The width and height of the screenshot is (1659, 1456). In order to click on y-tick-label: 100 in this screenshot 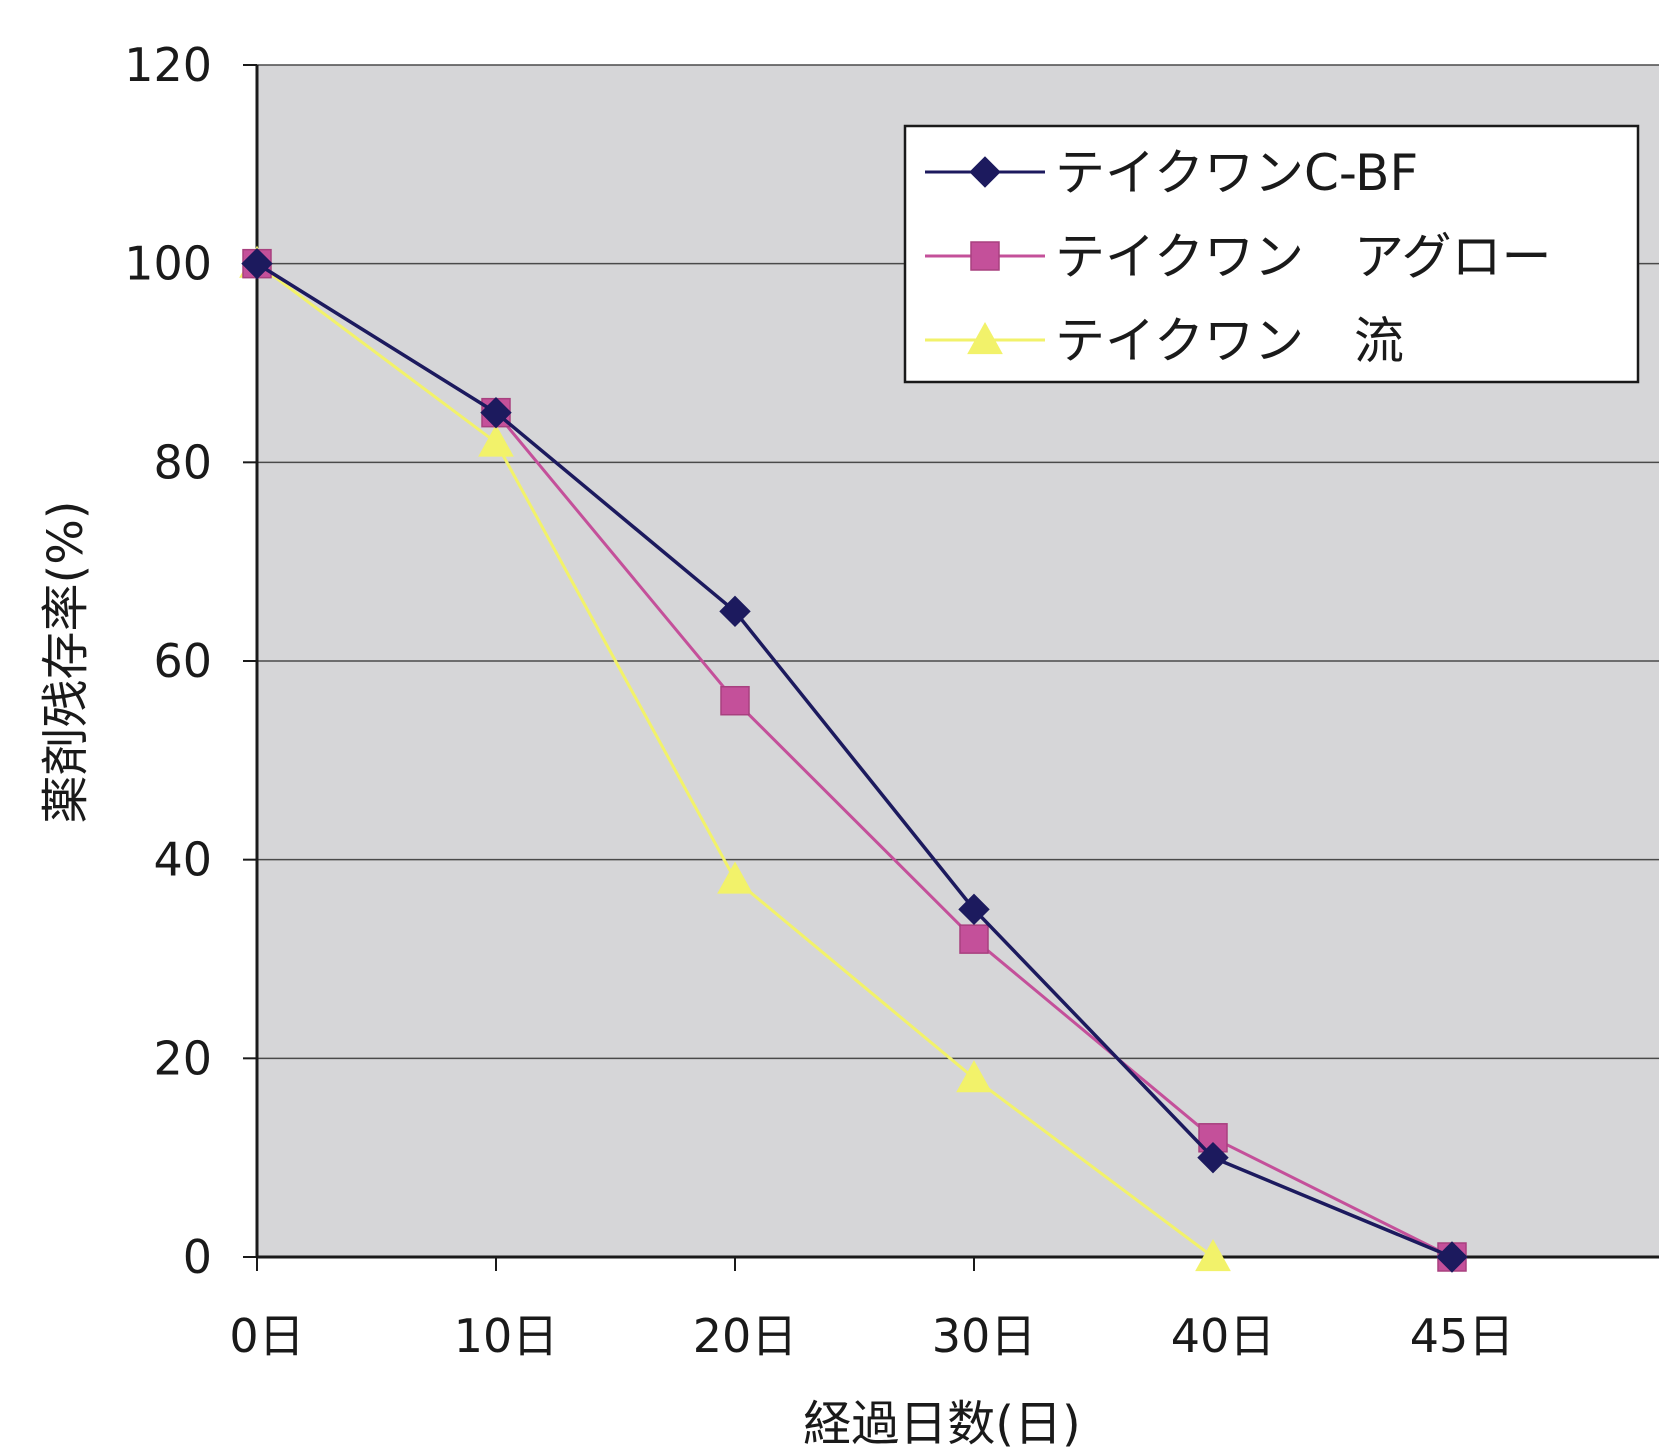, I will do `click(168, 264)`.